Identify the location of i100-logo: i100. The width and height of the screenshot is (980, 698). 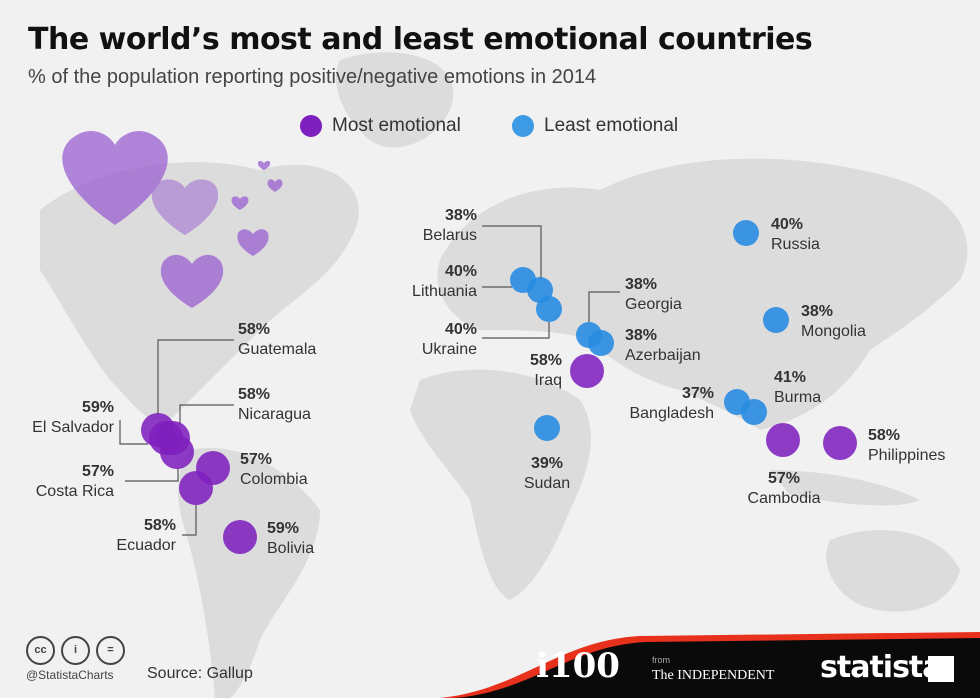
(578, 666).